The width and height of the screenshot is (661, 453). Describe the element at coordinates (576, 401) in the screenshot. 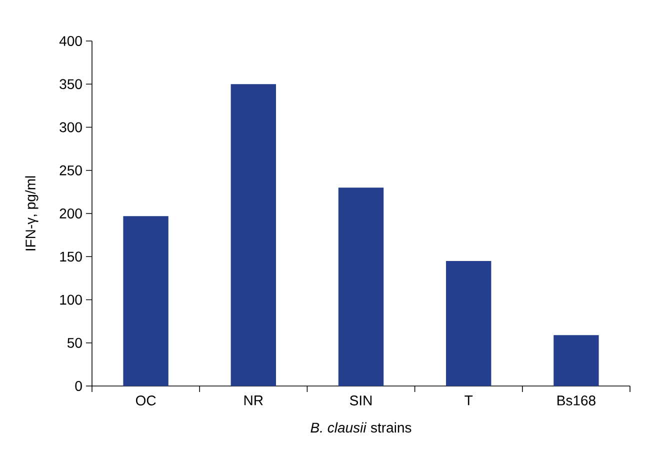

I see `x-tick-label: Bs168` at that location.